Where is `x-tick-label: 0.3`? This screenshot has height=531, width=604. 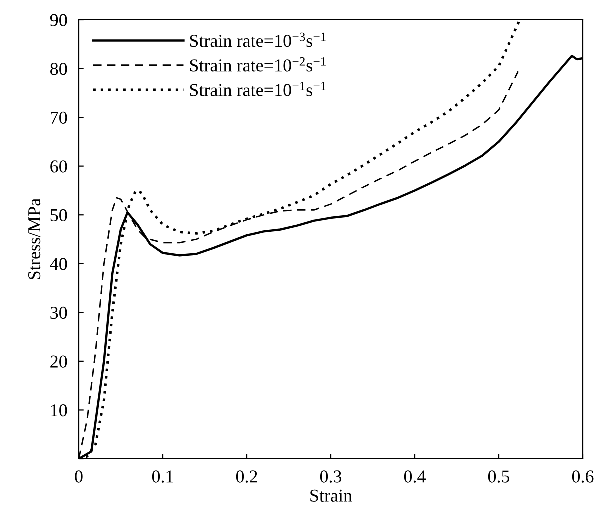 x-tick-label: 0.3 is located at coordinates (331, 476).